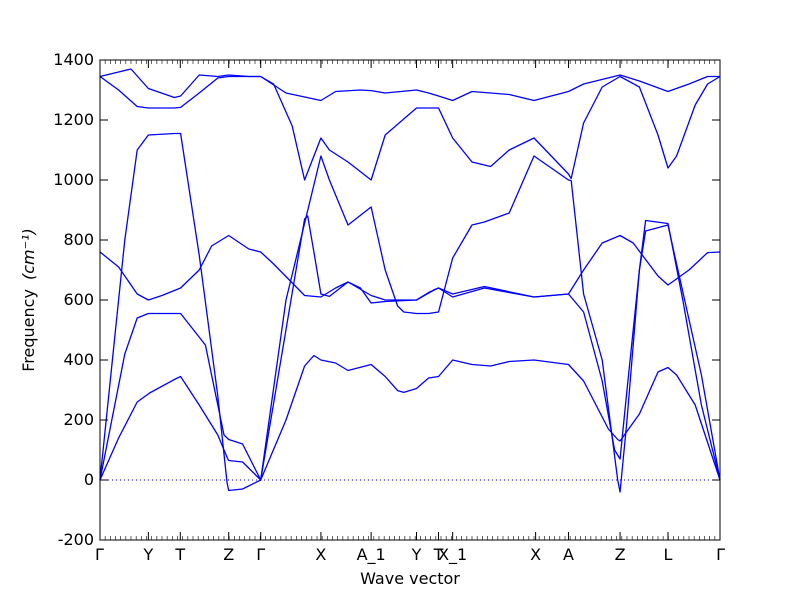 The image size is (800, 600). What do you see at coordinates (28, 330) in the screenshot?
I see `y-axis-label-text: Frequency` at bounding box center [28, 330].